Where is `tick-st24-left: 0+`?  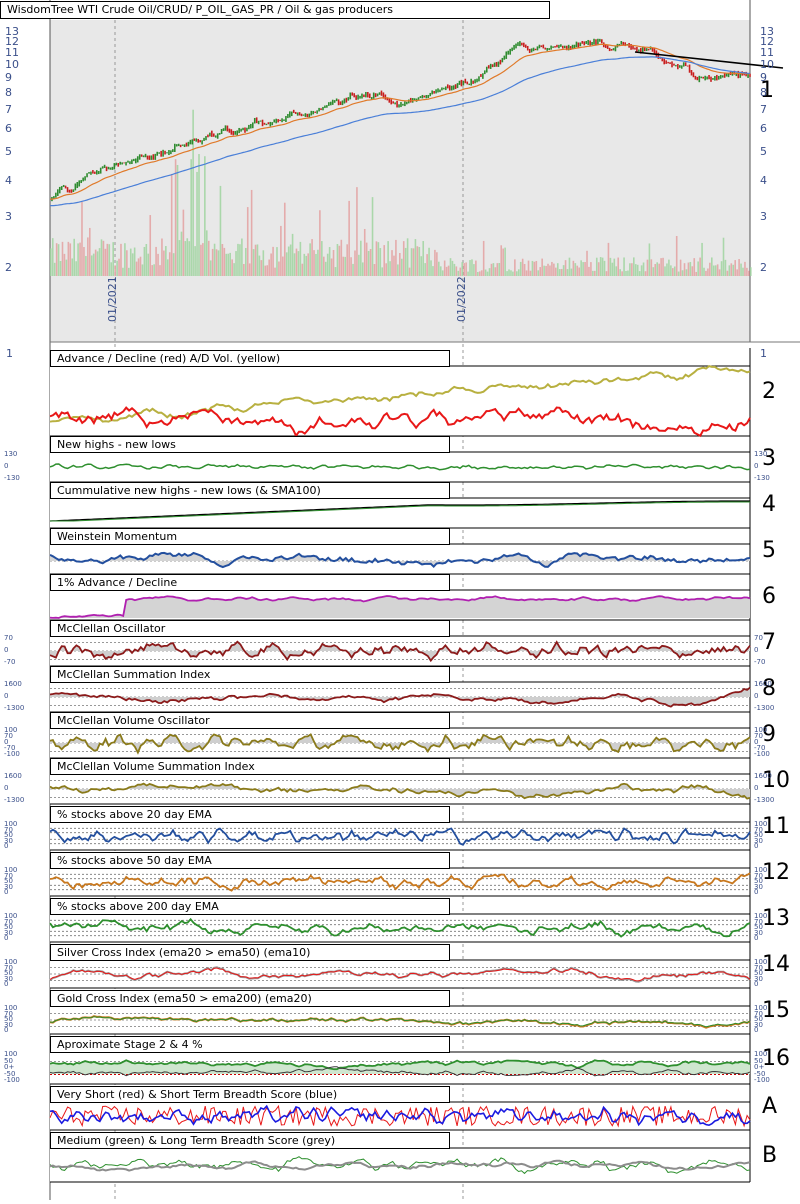 tick-st24-left: 0+ is located at coordinates (9, 1067).